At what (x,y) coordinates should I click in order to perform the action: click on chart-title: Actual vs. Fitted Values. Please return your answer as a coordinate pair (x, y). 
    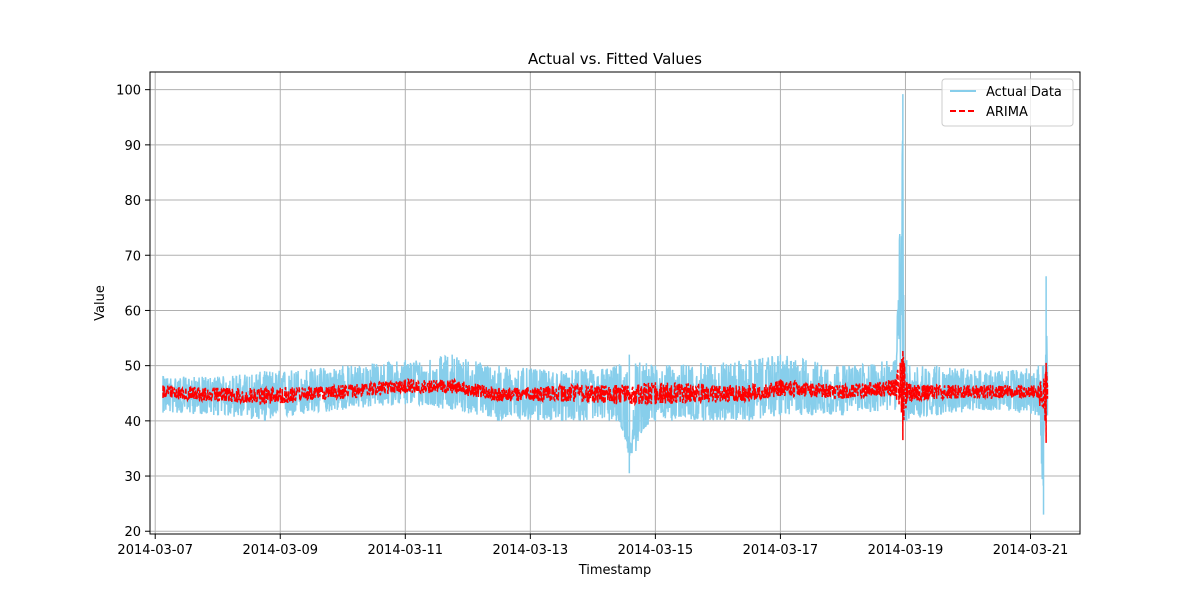
    Looking at the image, I should click on (615, 59).